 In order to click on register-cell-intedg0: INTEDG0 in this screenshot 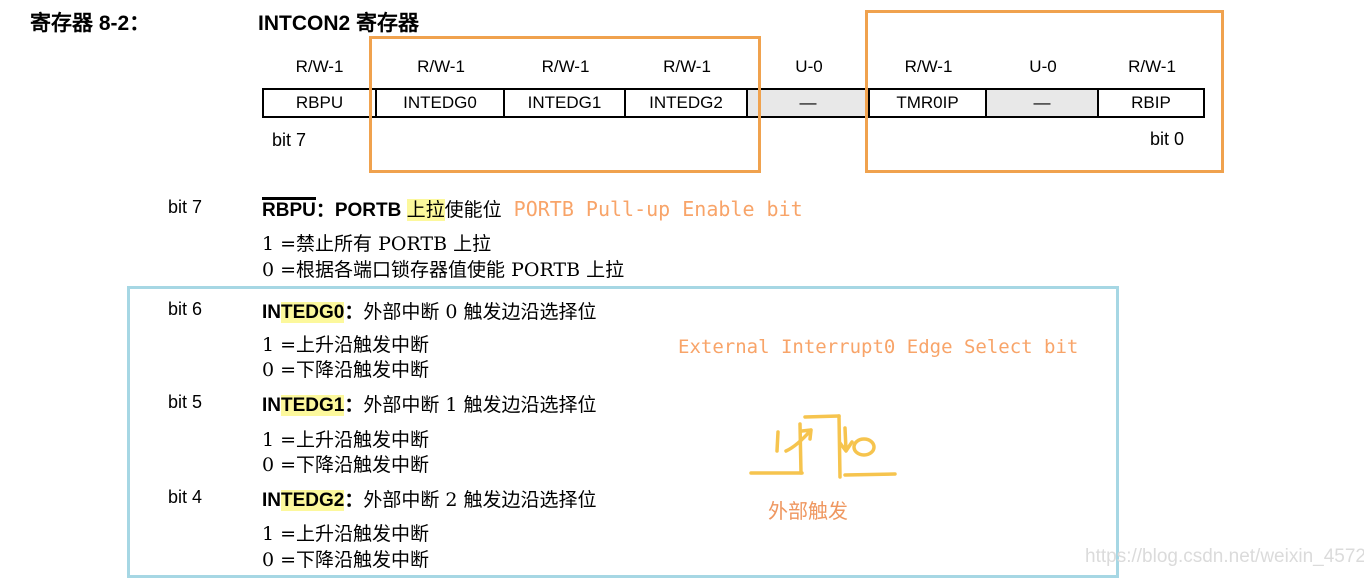, I will do `click(441, 103)`.